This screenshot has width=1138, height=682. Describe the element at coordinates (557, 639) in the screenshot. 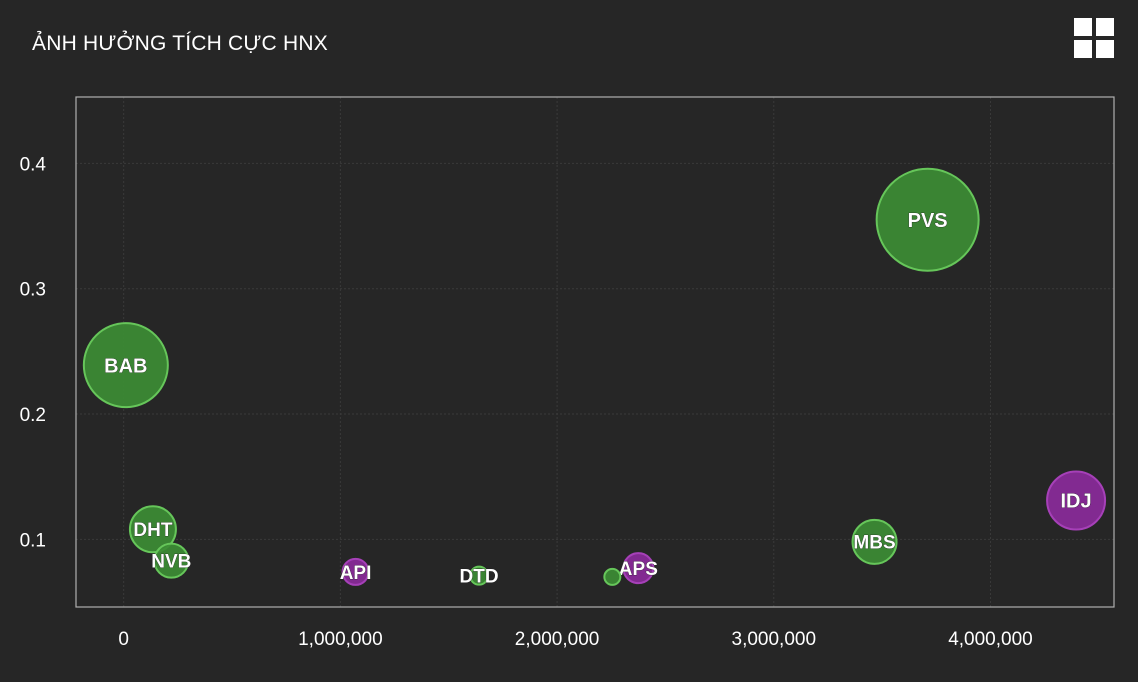

I see `x-tick-label: 2,000,000` at that location.